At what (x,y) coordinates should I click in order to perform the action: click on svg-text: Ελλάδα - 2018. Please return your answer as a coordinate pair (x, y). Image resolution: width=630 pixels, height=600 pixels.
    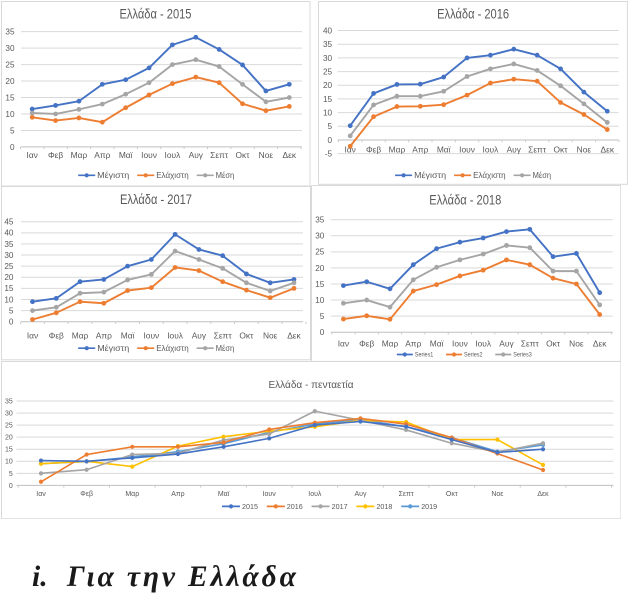
    Looking at the image, I should click on (465, 199).